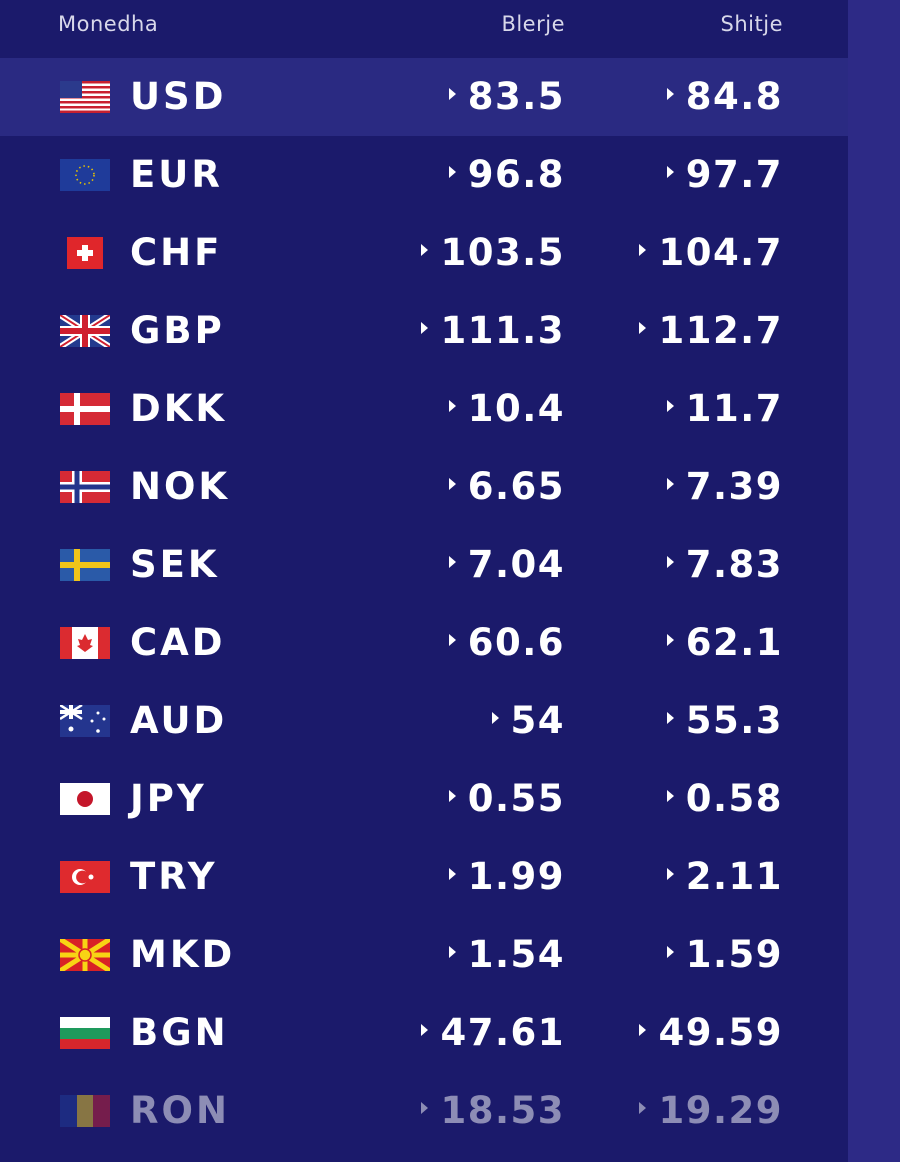  What do you see at coordinates (725, 486) in the screenshot?
I see `sell-rate: 7.39` at bounding box center [725, 486].